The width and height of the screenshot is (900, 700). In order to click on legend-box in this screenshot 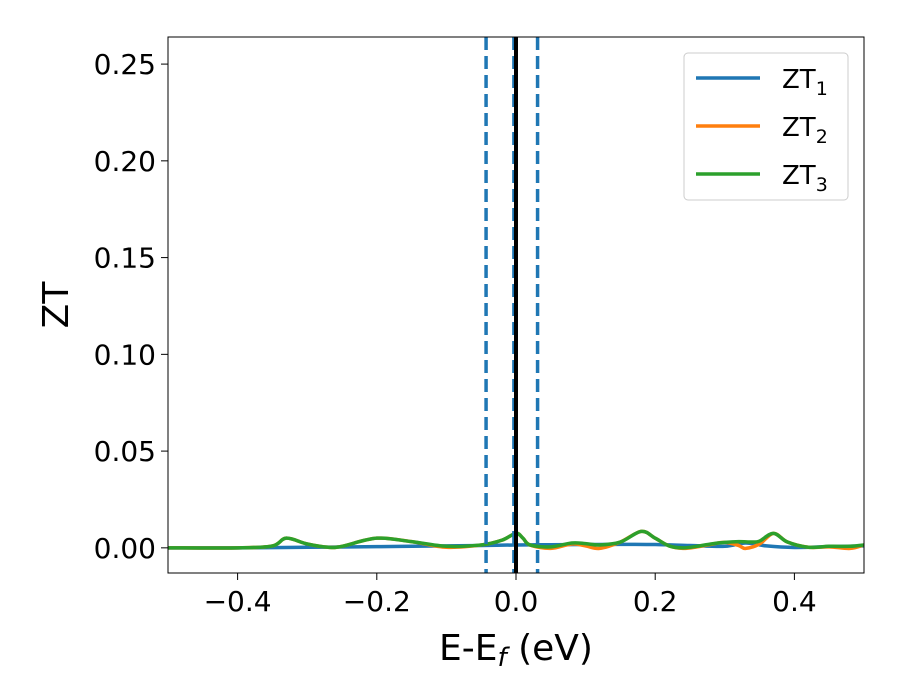, I will do `click(766, 126)`.